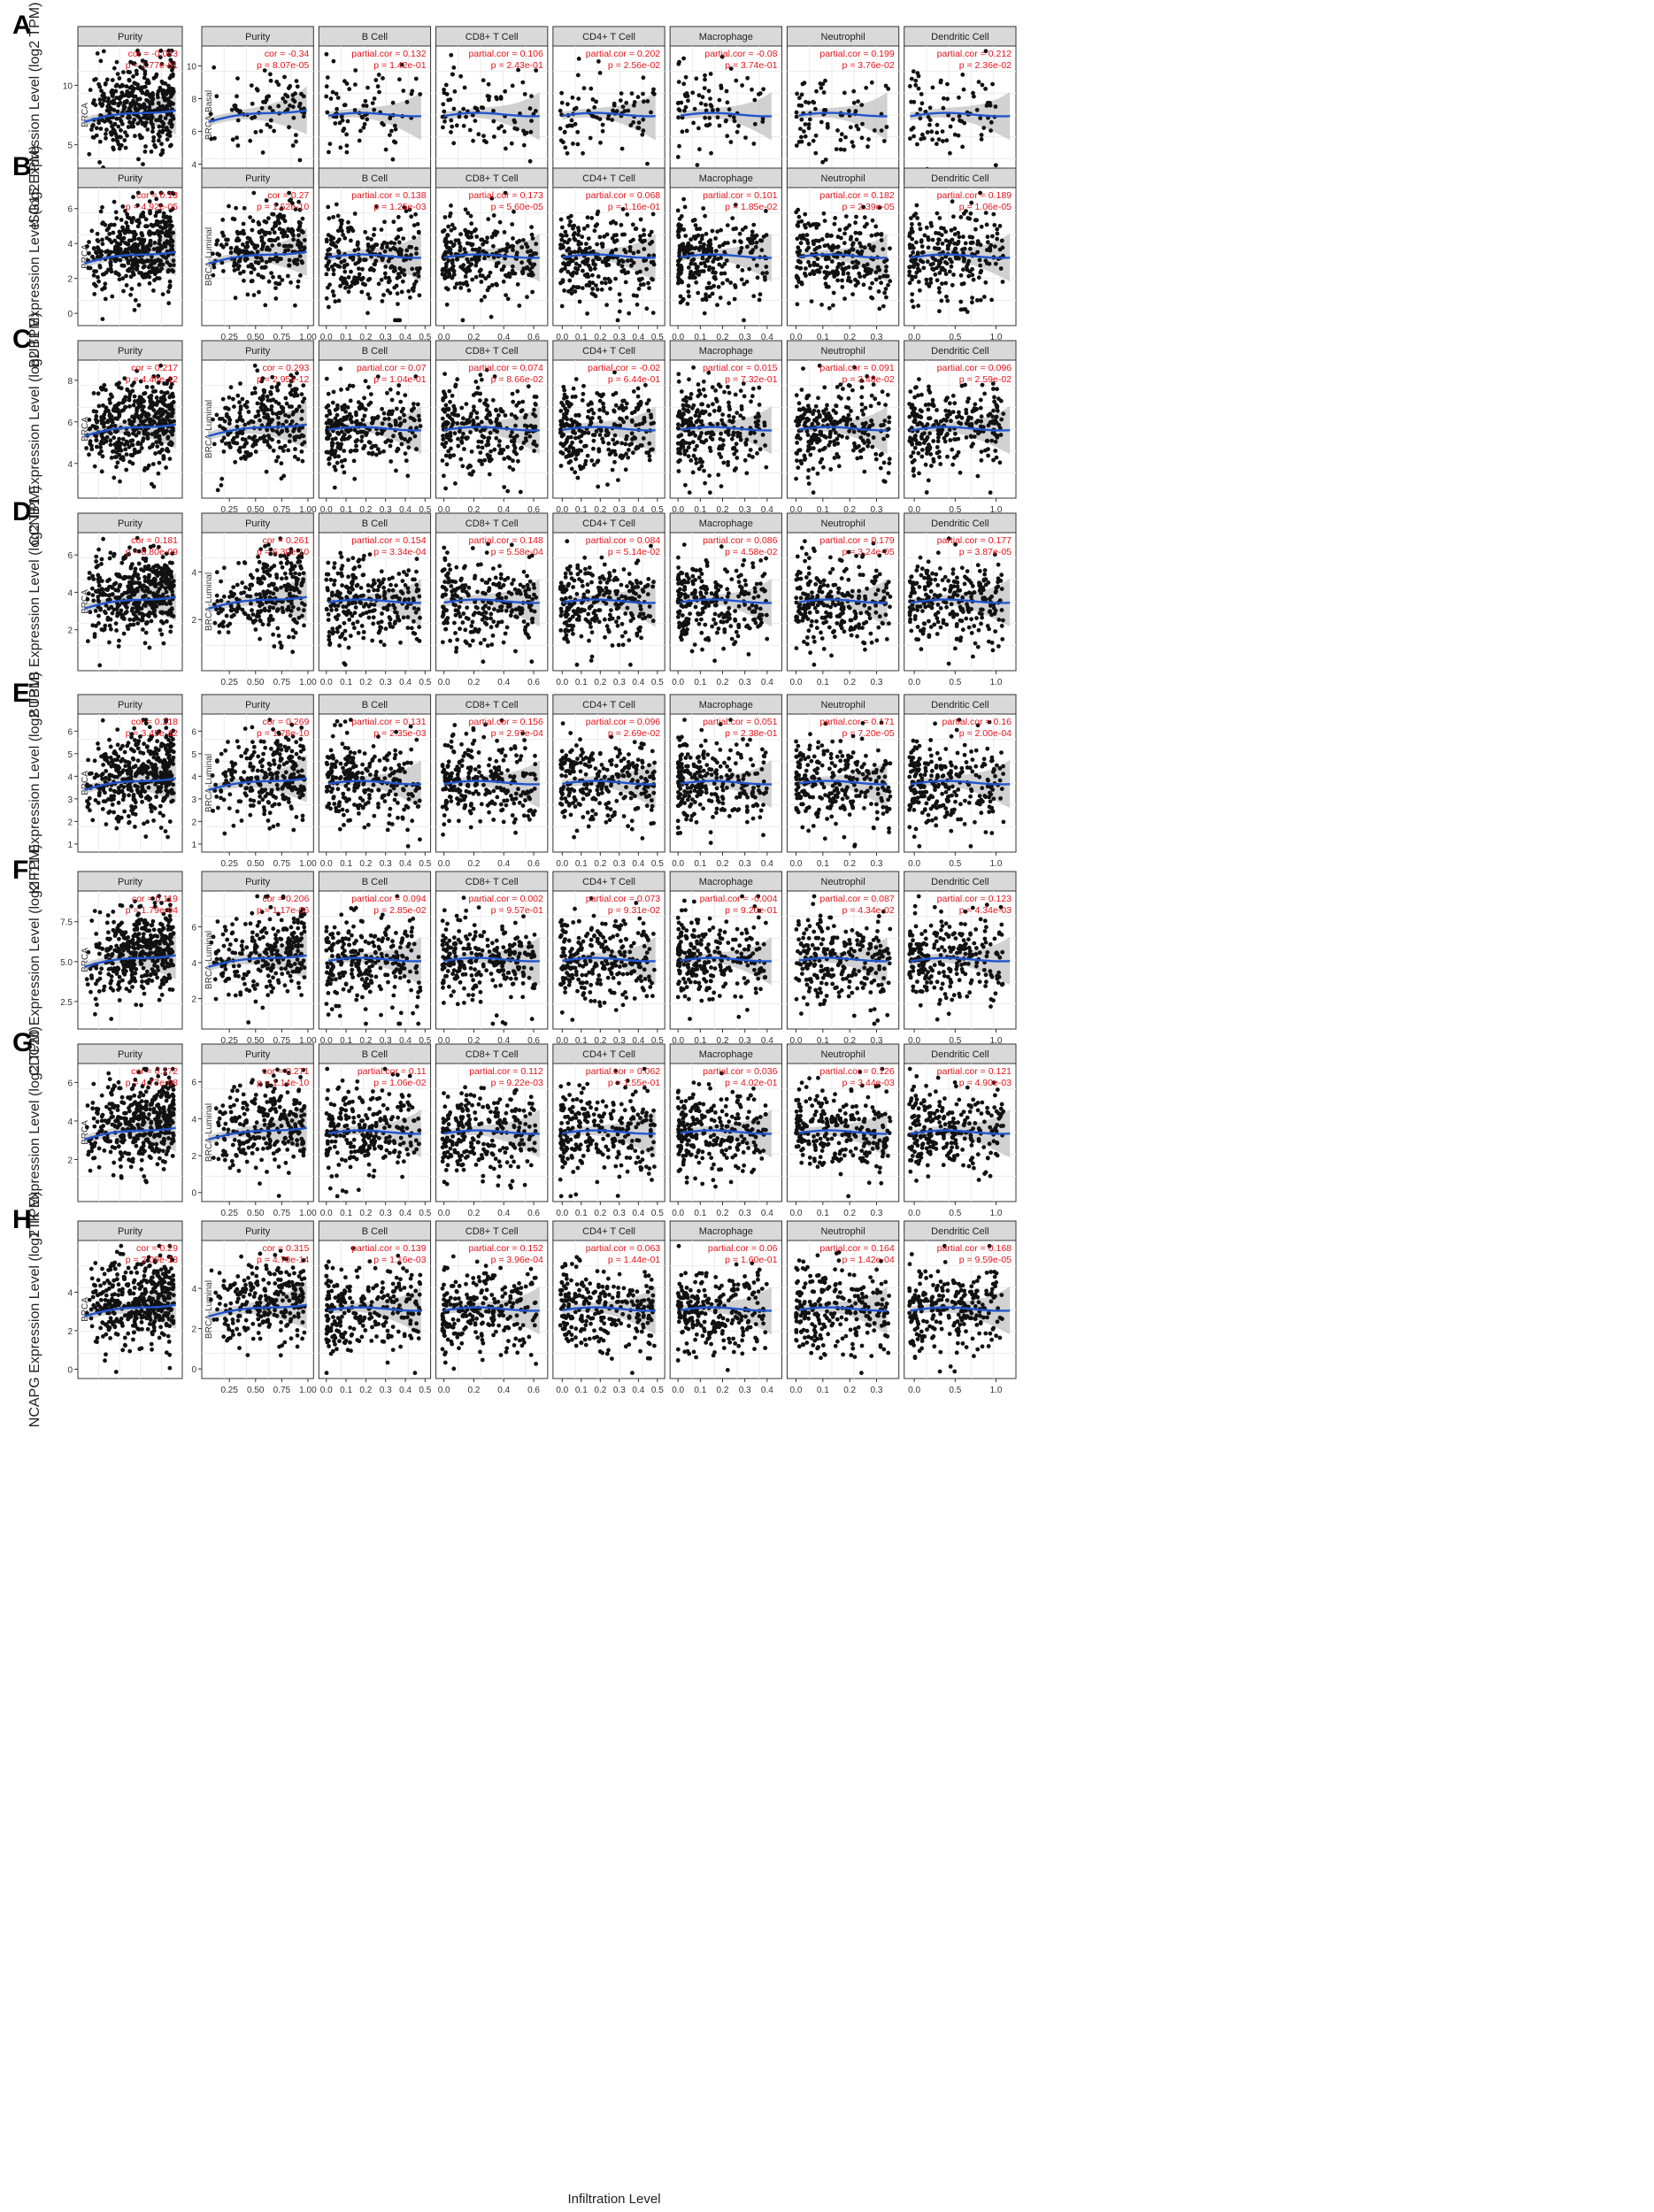 Image resolution: width=1654 pixels, height=2212 pixels. I want to click on panel-title: CD4+ T Cell, so click(608, 352).